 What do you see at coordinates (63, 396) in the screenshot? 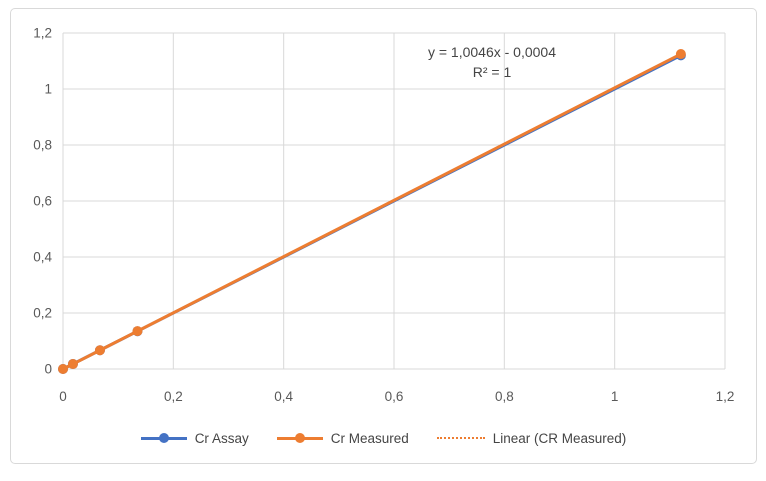
I see `x-tick-label: 0` at bounding box center [63, 396].